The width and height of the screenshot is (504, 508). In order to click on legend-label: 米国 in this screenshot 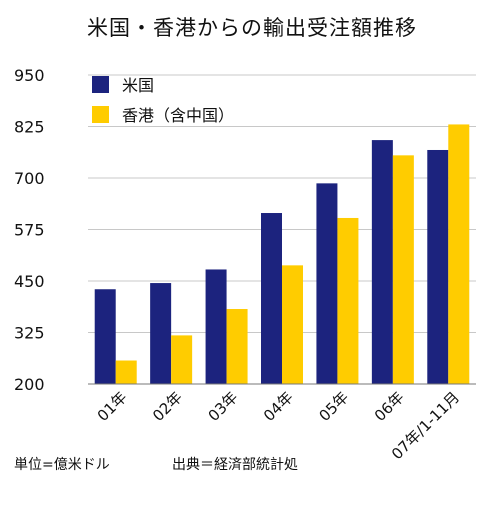, I will do `click(138, 85)`.